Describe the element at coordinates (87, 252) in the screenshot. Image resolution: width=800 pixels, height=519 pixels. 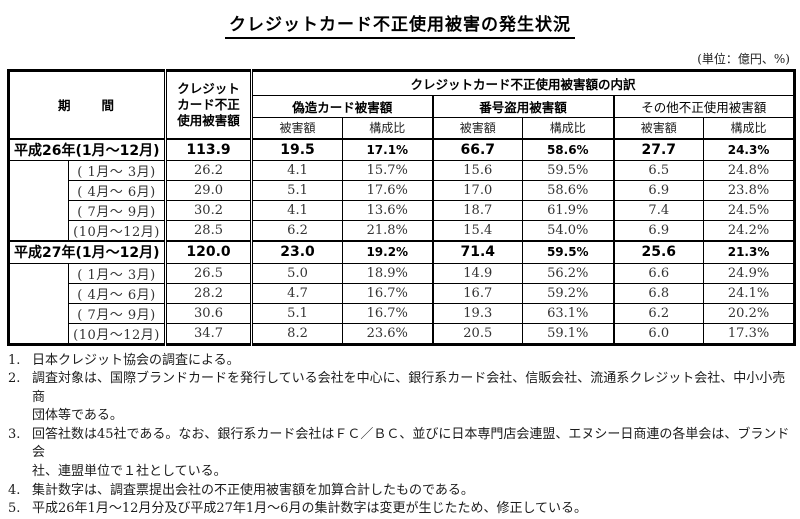
I see `period-cell: 平成27年(1月～12月)` at that location.